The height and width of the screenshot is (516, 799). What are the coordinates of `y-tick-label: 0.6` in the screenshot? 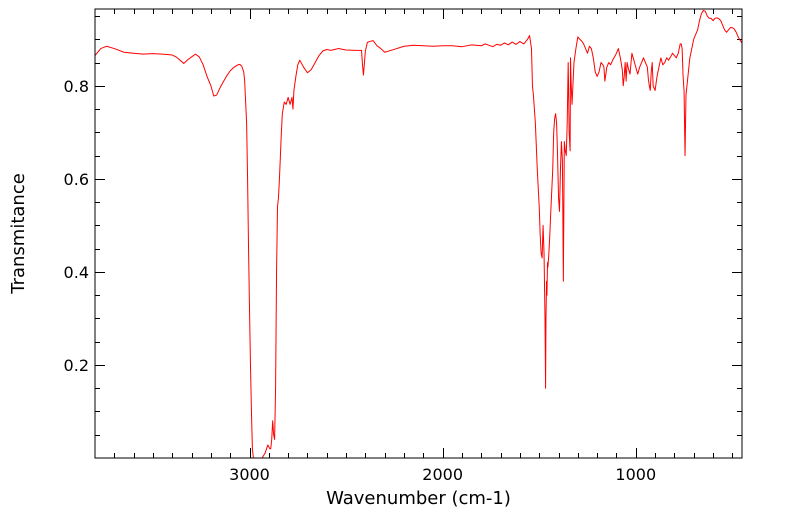 It's located at (76, 179).